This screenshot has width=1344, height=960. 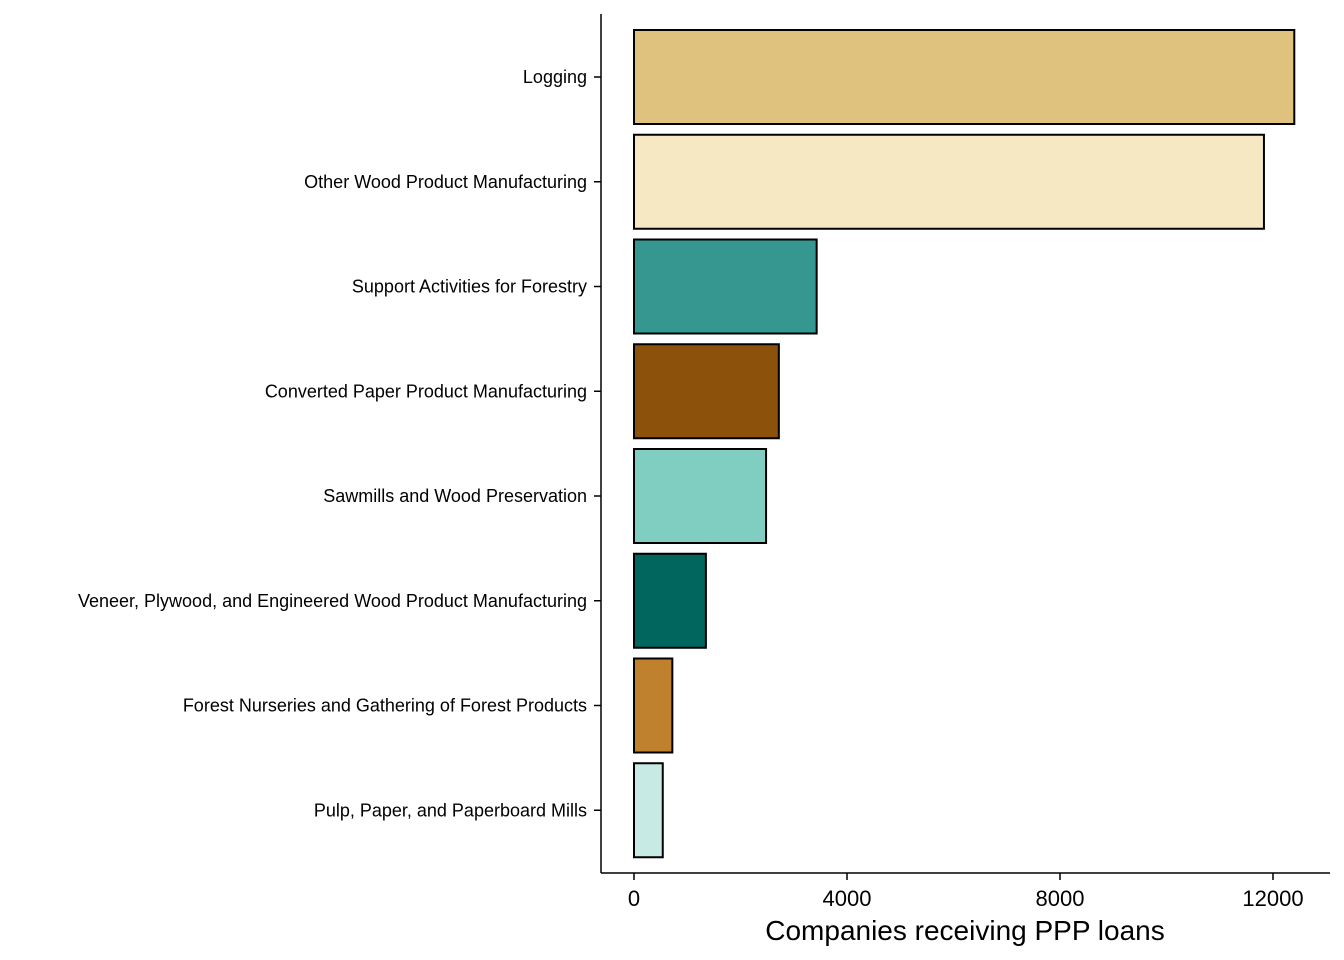 What do you see at coordinates (455, 496) in the screenshot?
I see `y-tick-label-sawmills-and-wood-preservation: Sawmills and Wood Preservation` at bounding box center [455, 496].